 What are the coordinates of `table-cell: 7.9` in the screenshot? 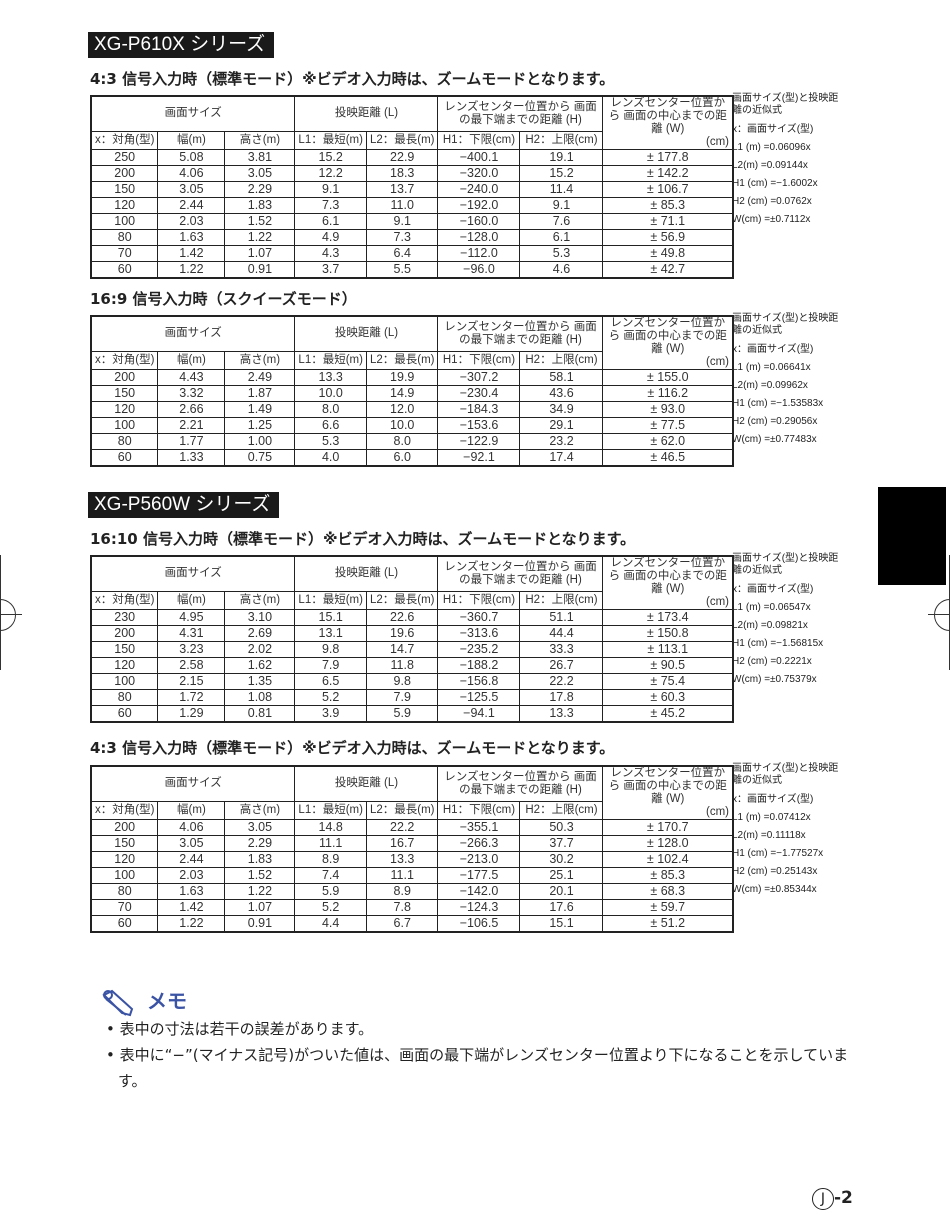 It's located at (402, 697).